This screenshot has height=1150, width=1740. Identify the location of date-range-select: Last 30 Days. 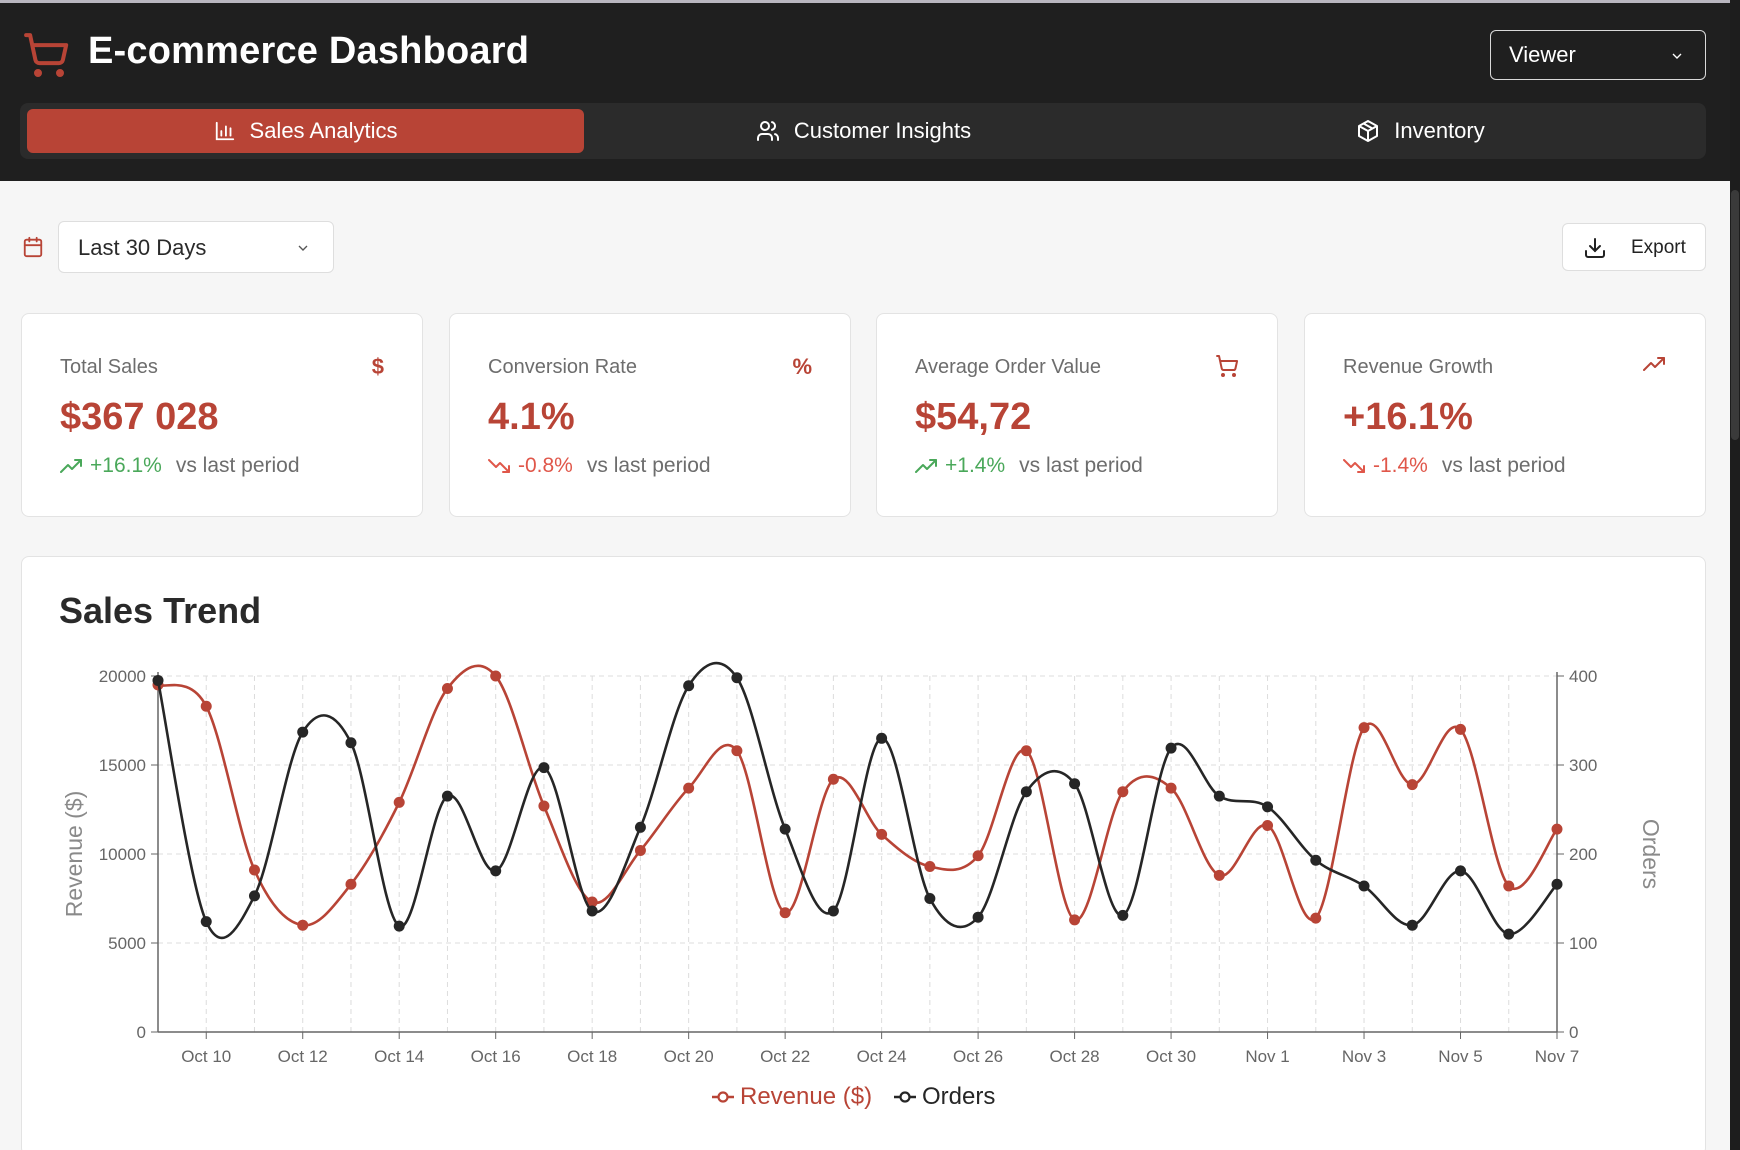
(196, 247).